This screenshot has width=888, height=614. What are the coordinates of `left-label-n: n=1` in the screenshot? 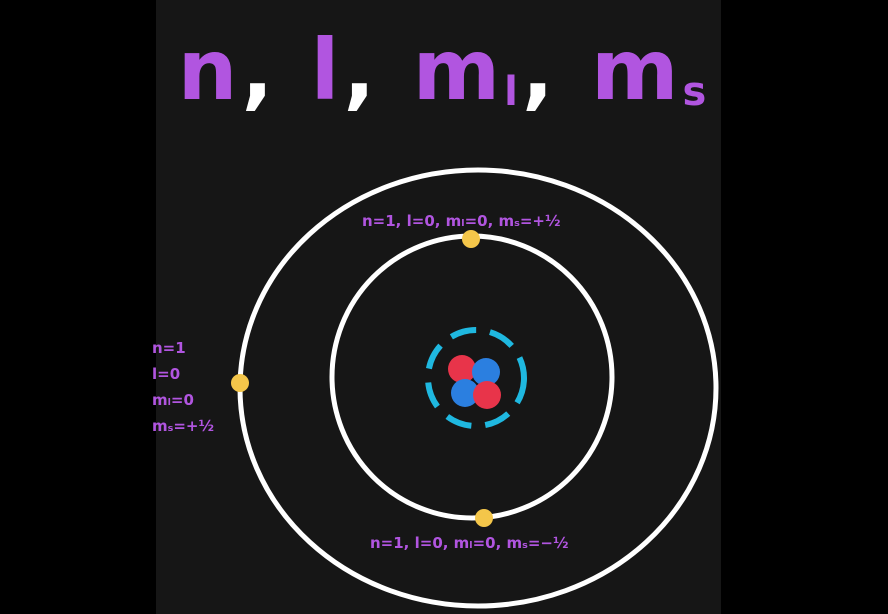 It's located at (169, 348).